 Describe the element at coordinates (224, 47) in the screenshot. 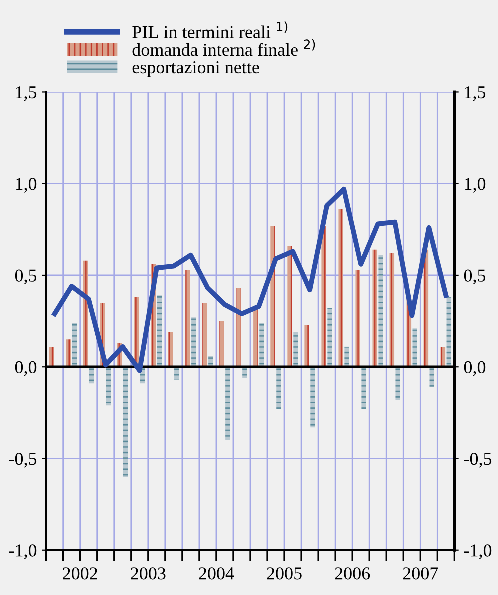

I see `legend-label: domanda interna finale $^{2)}$` at that location.